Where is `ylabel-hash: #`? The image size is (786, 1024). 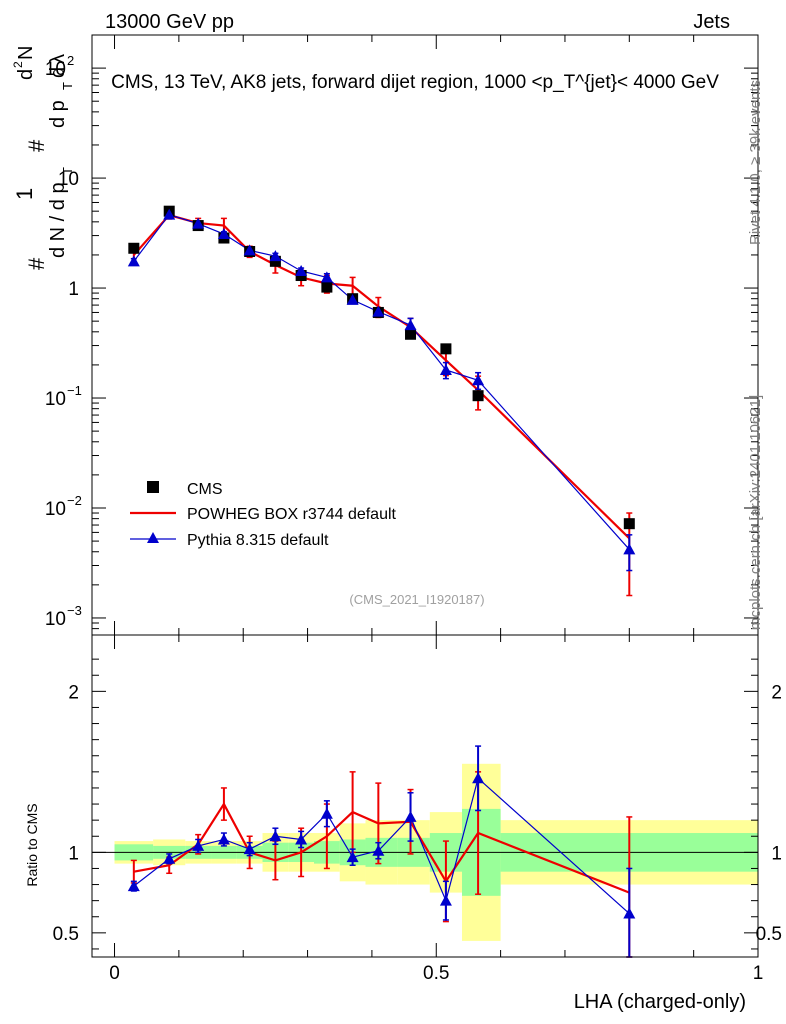
ylabel-hash: # is located at coordinates (36, 263).